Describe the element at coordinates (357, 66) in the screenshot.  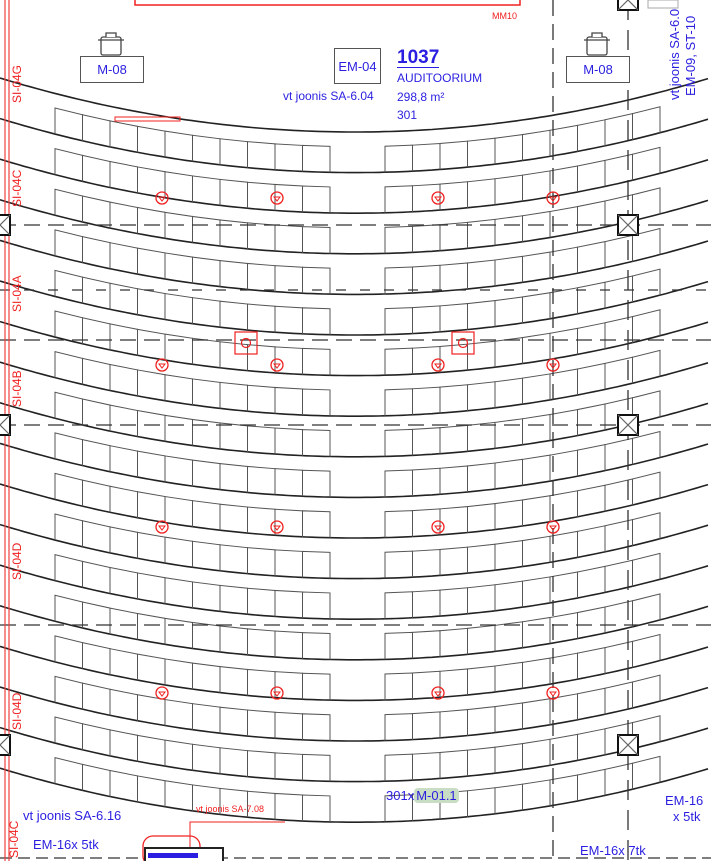
I see `equipment-em04: EM-04` at that location.